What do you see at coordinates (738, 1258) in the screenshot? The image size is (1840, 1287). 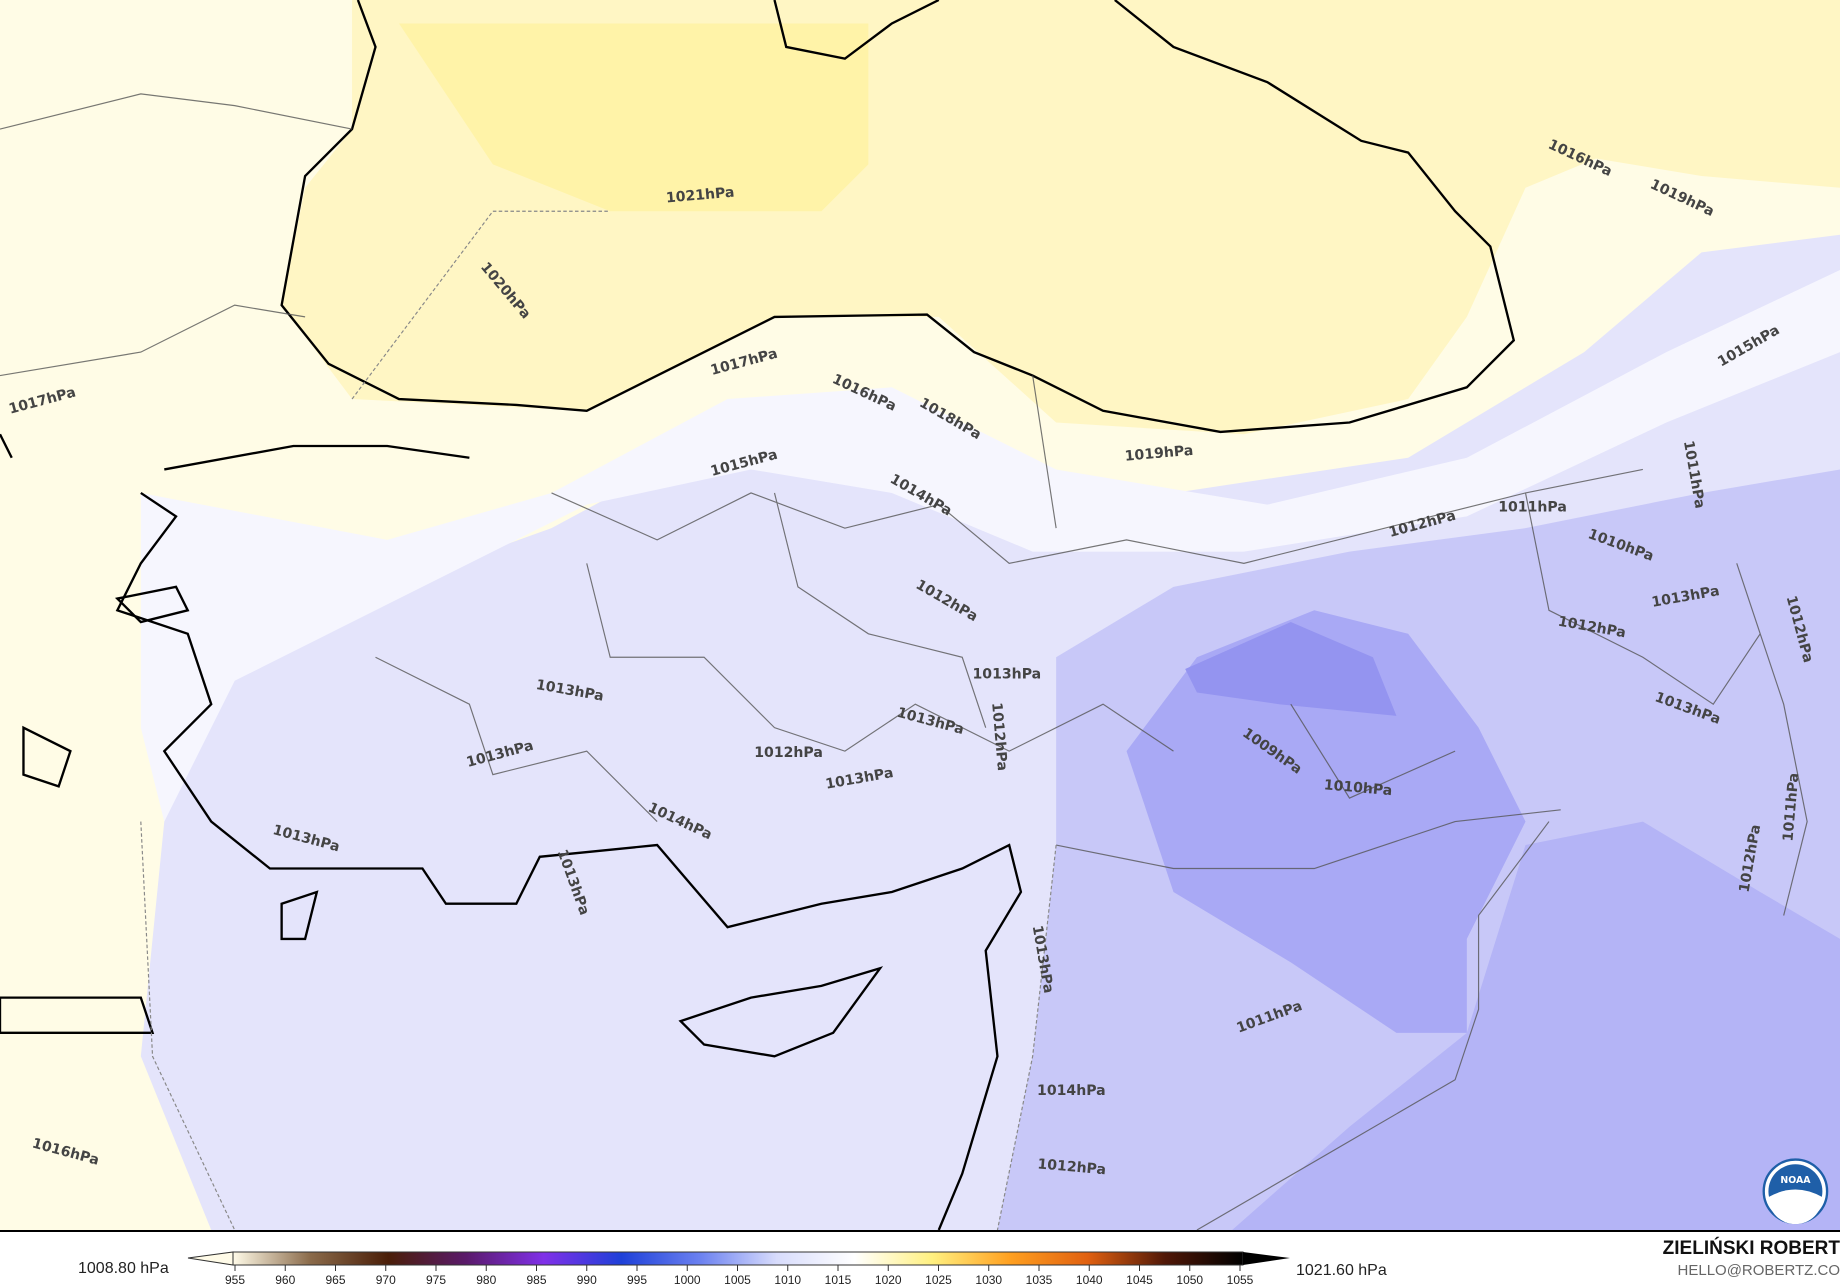 I see `colorbar` at bounding box center [738, 1258].